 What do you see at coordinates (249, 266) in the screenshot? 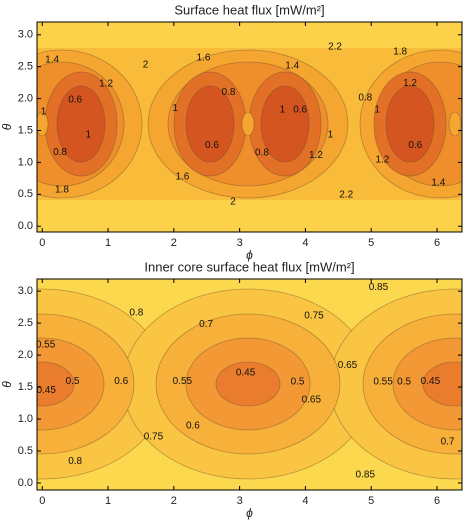
I see `chart-title: Inner core surface heat flux [mW/m²]` at bounding box center [249, 266].